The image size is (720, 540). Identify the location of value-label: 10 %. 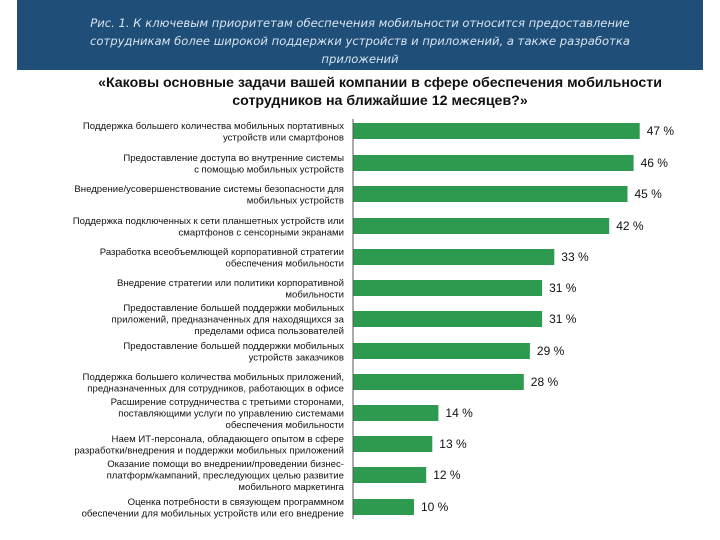
(435, 507).